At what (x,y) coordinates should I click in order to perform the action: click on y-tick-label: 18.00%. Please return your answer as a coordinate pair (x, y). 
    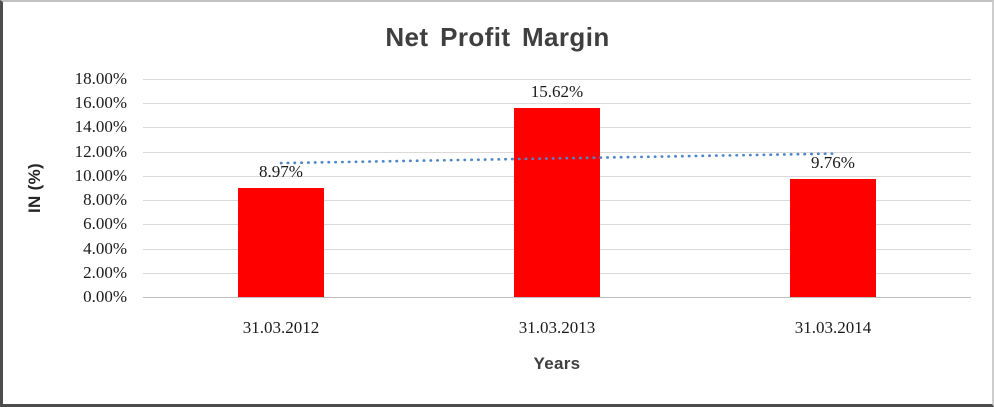
    Looking at the image, I should click on (100, 78).